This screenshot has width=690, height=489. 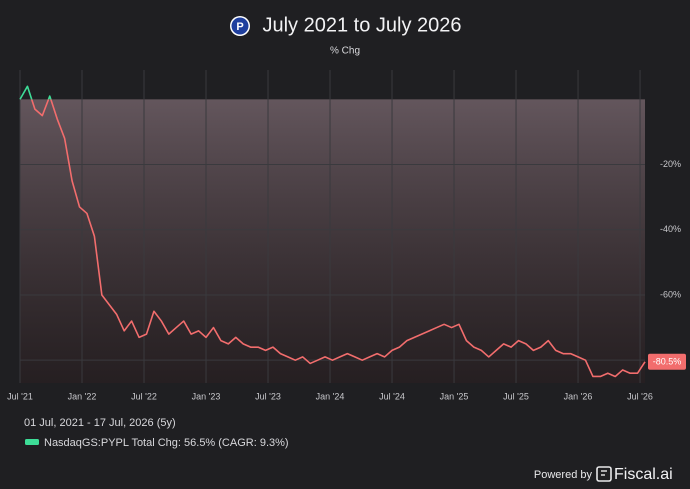 I want to click on x-tick-label: Jul '26, so click(x=640, y=396).